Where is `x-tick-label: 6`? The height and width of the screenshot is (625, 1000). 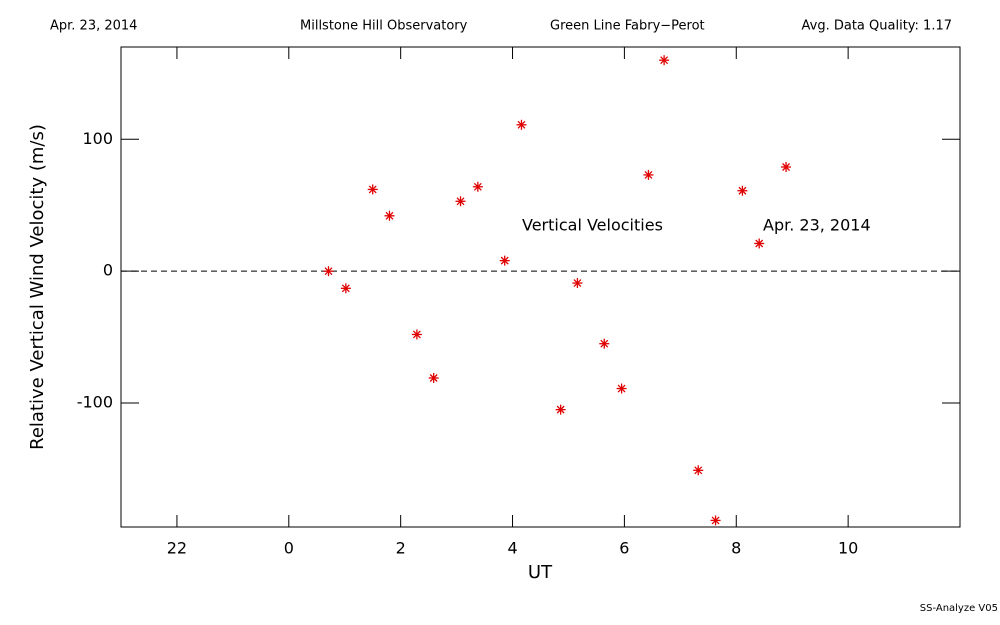 x-tick-label: 6 is located at coordinates (624, 548).